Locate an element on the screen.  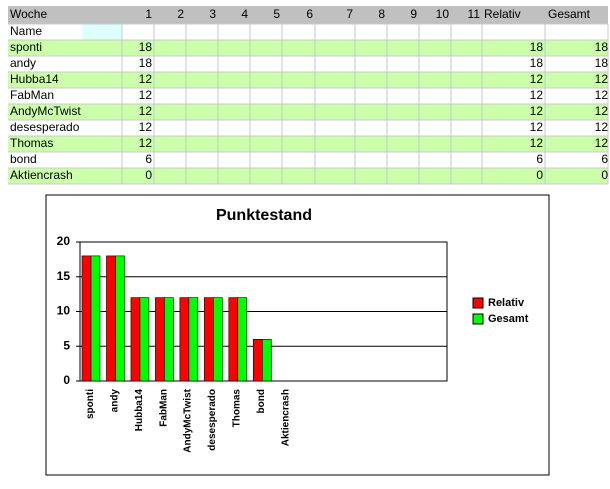
week-header: 7 is located at coordinates (349, 14).